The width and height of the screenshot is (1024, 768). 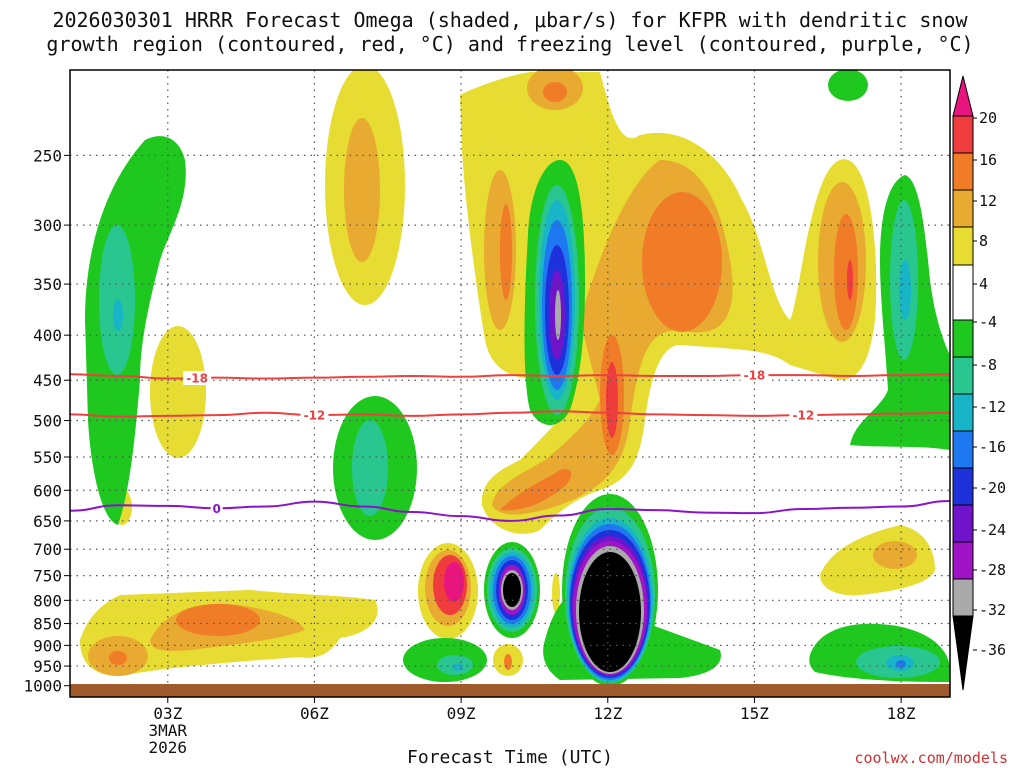 I want to click on colorbar-label: -16, so click(x=992, y=447).